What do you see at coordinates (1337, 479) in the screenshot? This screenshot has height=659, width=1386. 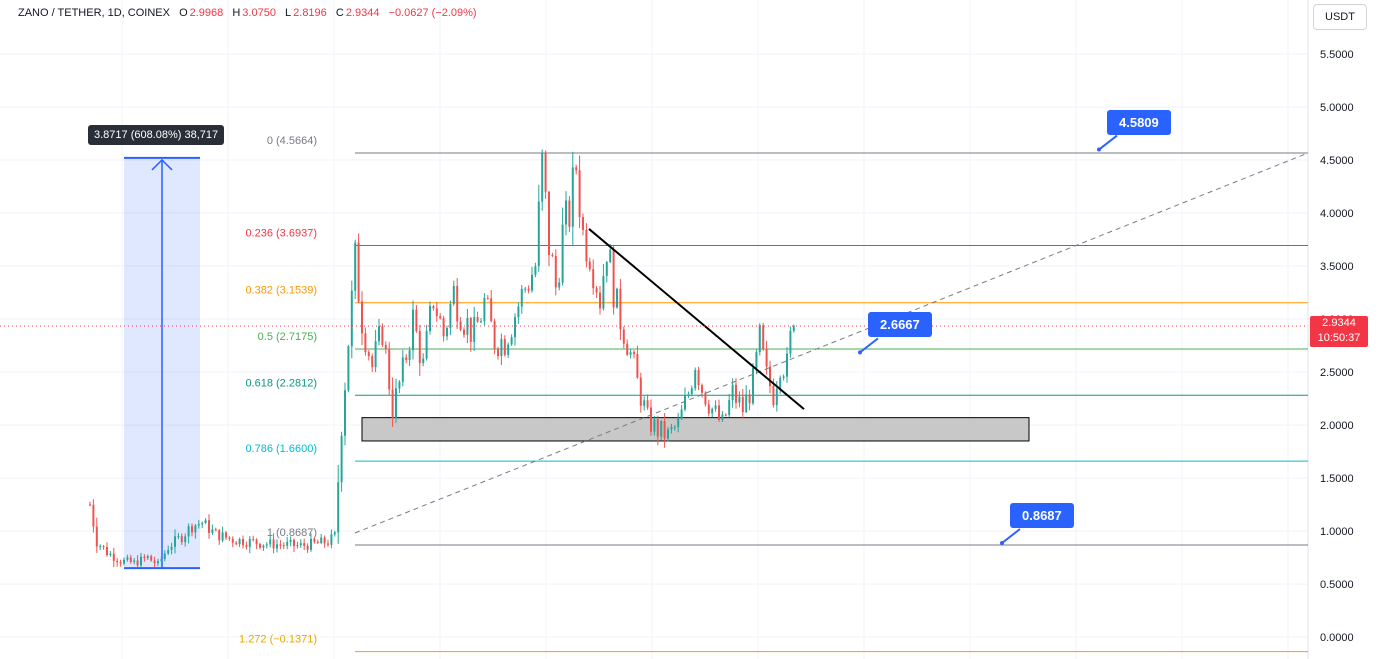 I see `price-tick-label: 1.5000` at bounding box center [1337, 479].